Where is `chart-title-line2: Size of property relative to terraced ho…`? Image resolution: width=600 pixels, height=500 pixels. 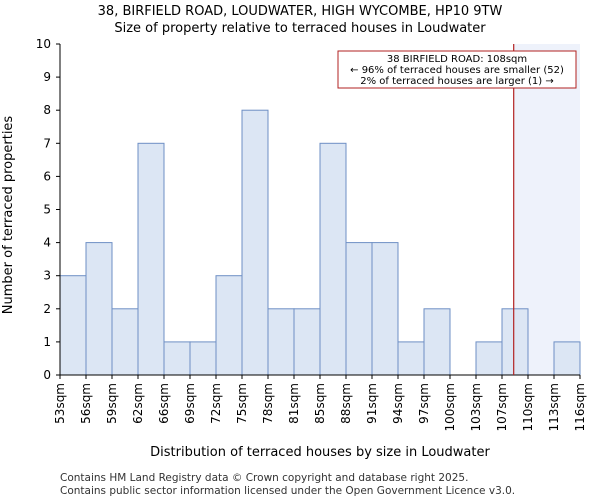 chart-title-line2: Size of property relative to terraced ho… is located at coordinates (300, 28).